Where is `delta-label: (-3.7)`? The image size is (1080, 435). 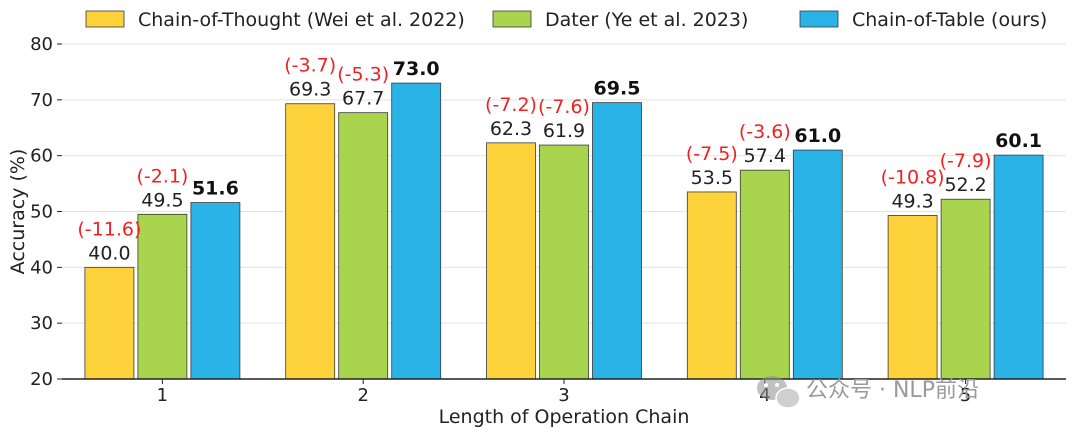
delta-label: (-3.7) is located at coordinates (310, 66).